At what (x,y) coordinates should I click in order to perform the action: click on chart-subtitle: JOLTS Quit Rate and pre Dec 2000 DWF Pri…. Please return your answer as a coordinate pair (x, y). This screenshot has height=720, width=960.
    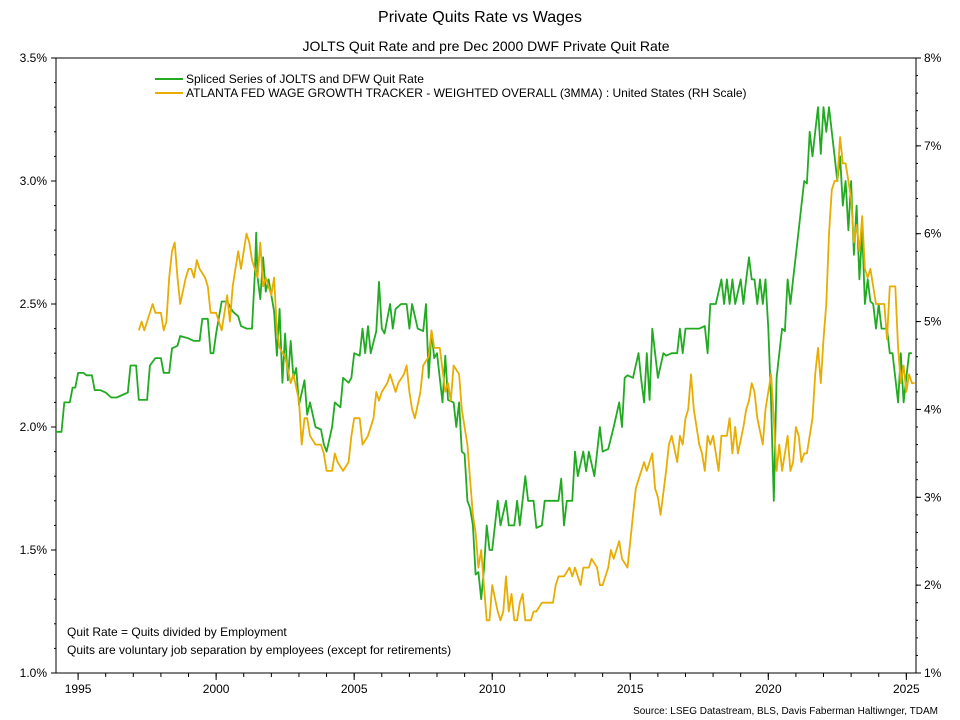
    Looking at the image, I should click on (485, 46).